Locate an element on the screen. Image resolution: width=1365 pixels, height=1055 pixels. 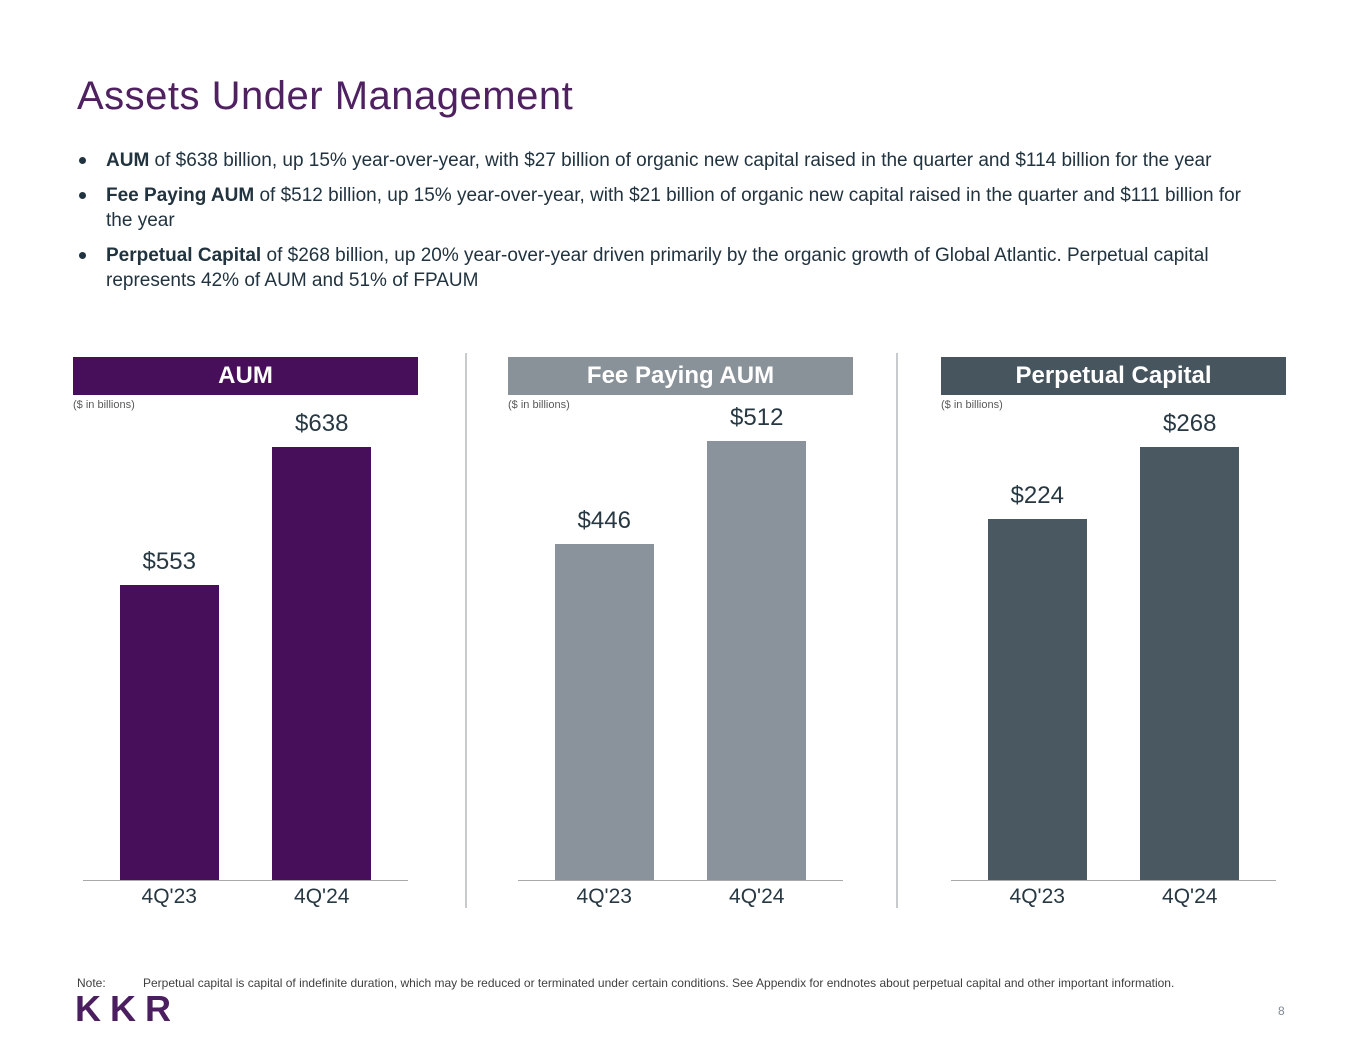
chart-categories-perpetual-capital: 4Q'23 4Q'24 is located at coordinates (1113, 899).